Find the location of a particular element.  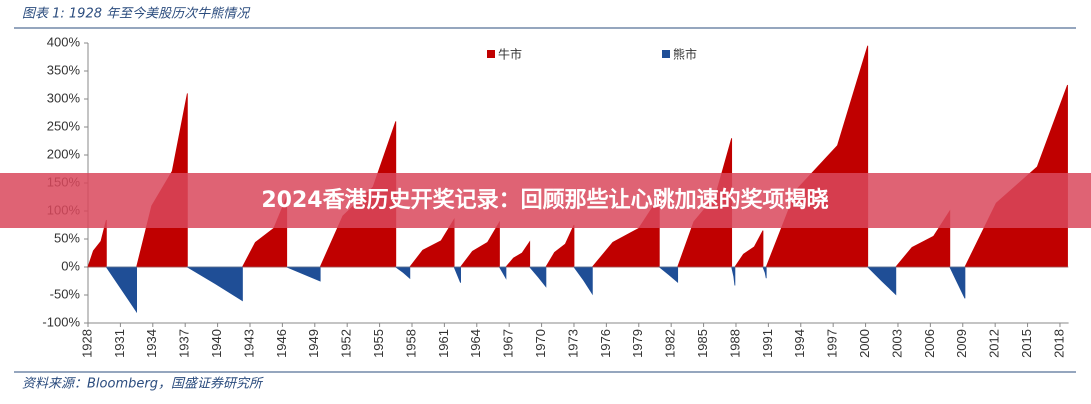

x-tick-label: 1964 is located at coordinates (475, 343).